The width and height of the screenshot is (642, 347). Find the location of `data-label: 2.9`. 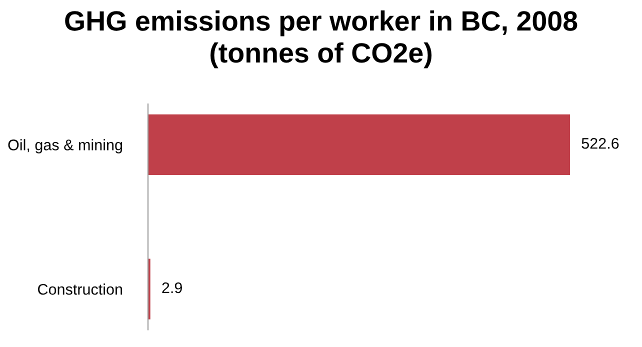

data-label: 2.9 is located at coordinates (172, 288).